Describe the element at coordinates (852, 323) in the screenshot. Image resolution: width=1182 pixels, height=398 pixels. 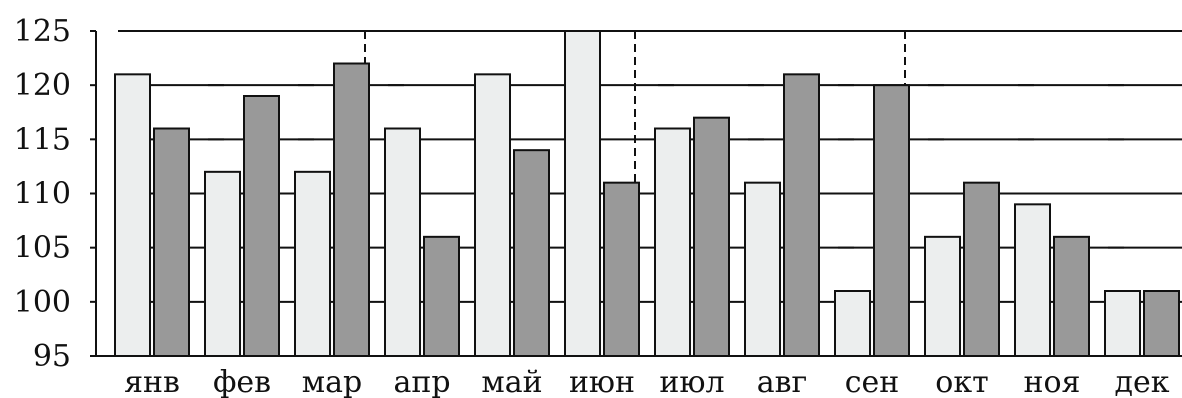
I see `bar-light-сен` at that location.